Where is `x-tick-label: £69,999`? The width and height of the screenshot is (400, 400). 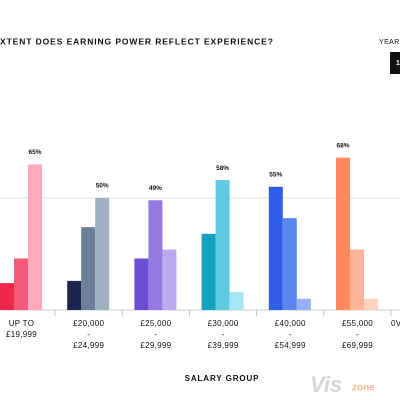 x-tick-label: £69,999 is located at coordinates (357, 345).